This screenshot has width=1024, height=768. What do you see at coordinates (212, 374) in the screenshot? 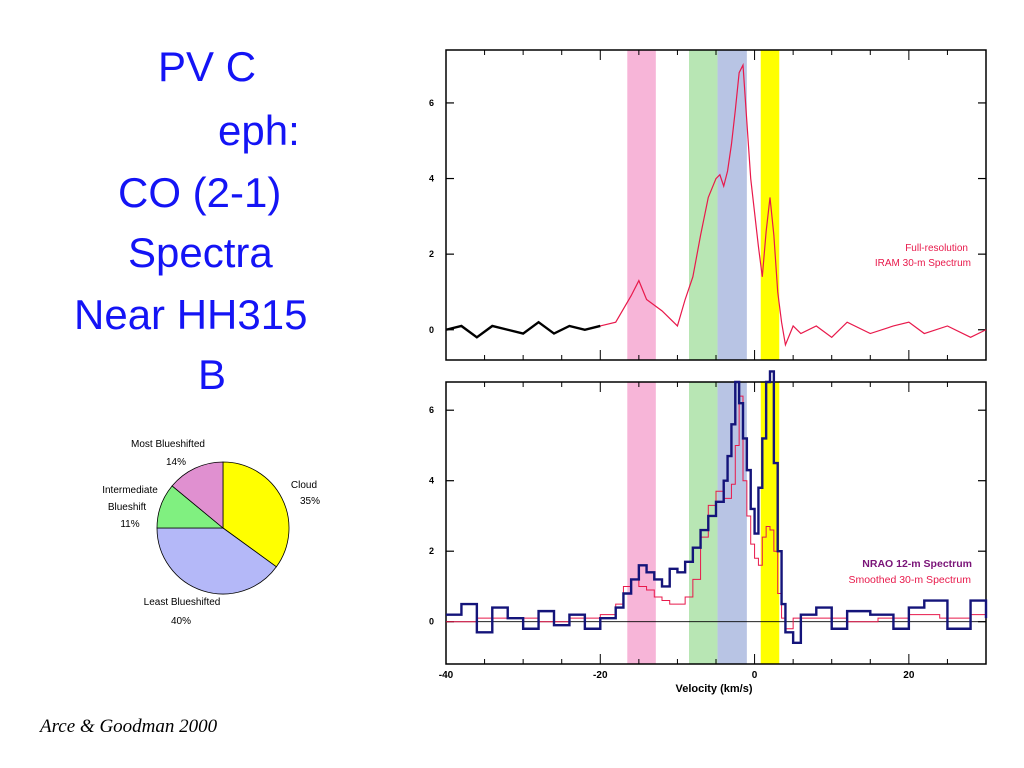
I see `title-line-6: B` at bounding box center [212, 374].